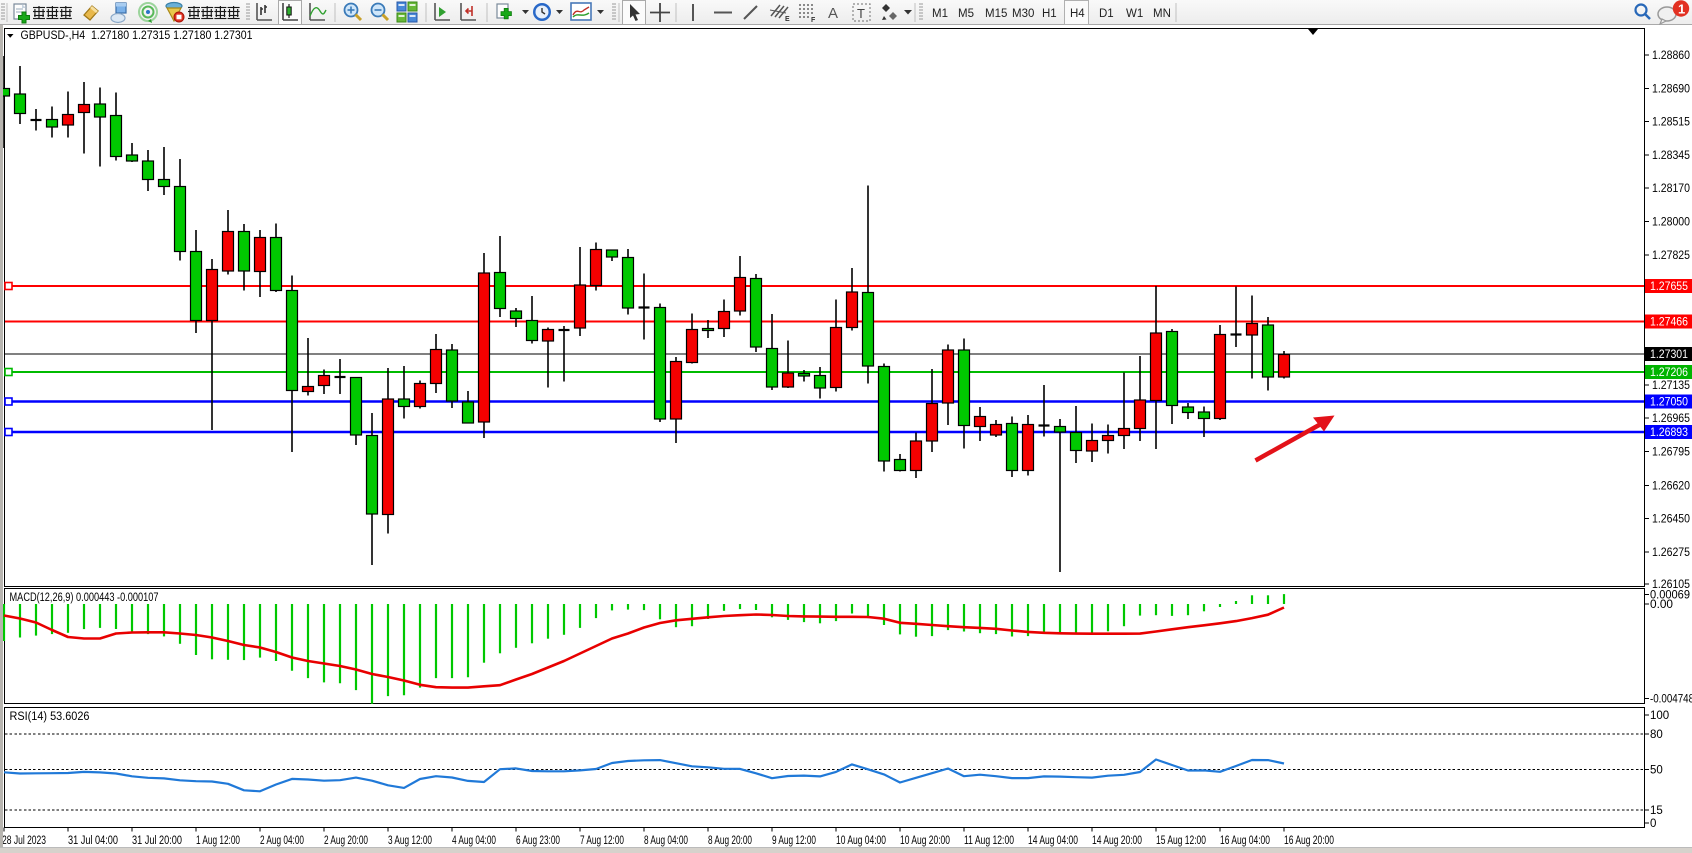 This screenshot has height=853, width=1692. What do you see at coordinates (813, 20) in the screenshot?
I see `svg-text: F` at bounding box center [813, 20].